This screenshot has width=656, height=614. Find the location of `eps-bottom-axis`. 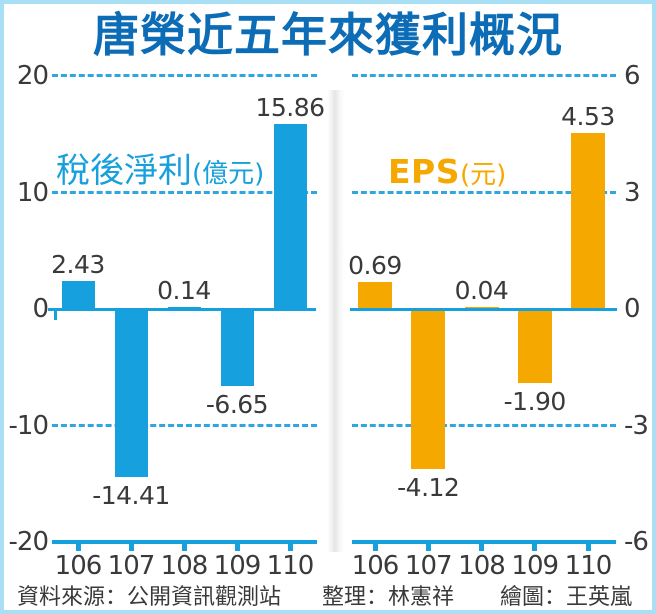

eps-bottom-axis is located at coordinates (484, 542).